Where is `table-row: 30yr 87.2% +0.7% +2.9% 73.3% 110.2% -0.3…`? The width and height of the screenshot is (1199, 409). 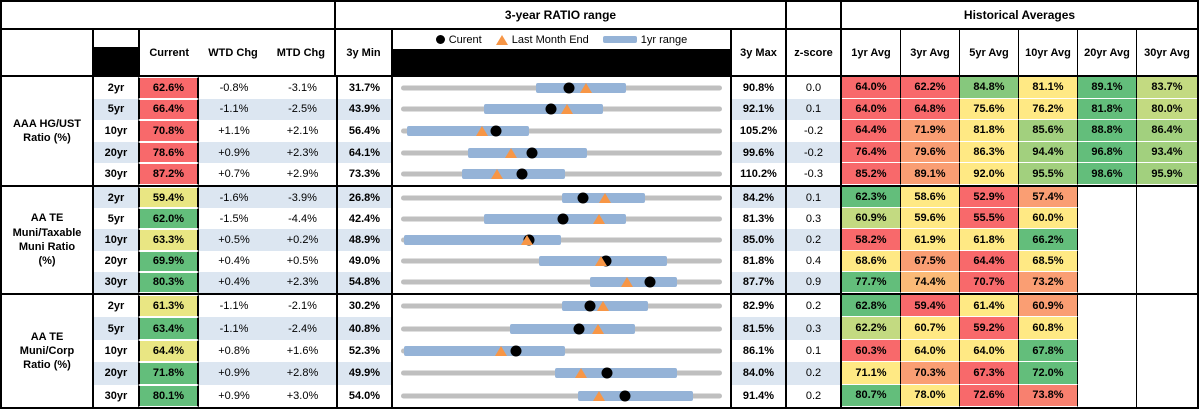
table-row: 30yr 87.2% +0.7% +2.9% 73.3% 110.2% -0.3… is located at coordinates (645, 174).